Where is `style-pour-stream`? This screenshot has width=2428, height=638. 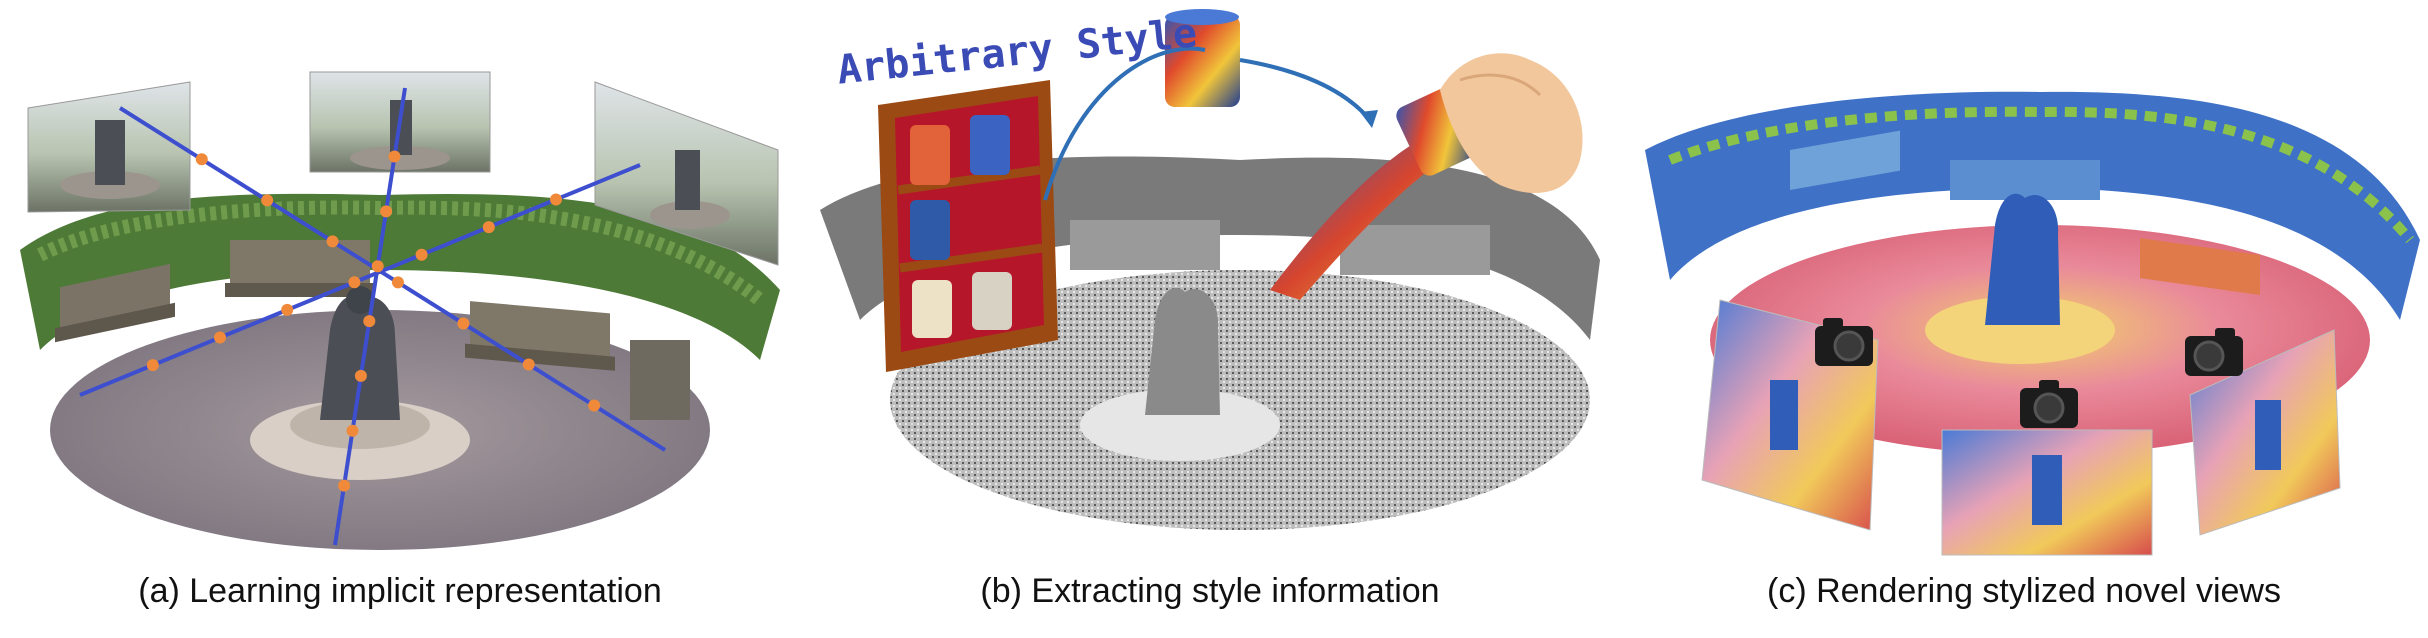
style-pour-stream is located at coordinates (1365, 215).